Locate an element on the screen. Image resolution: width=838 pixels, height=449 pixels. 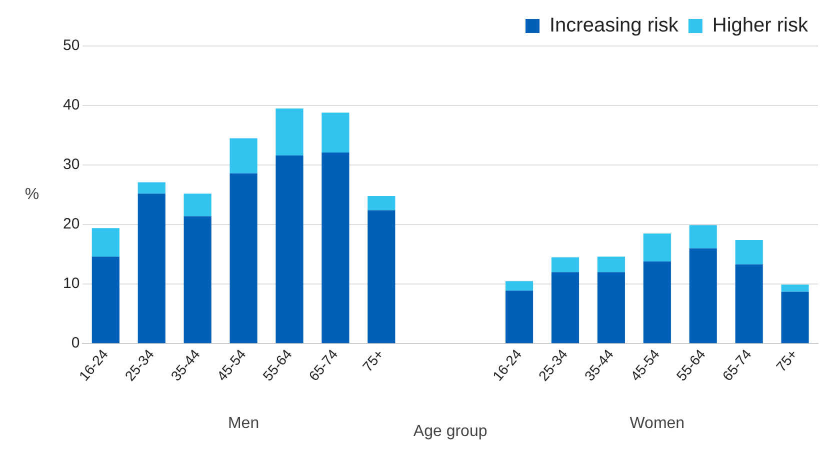
legend-label: Higher risk is located at coordinates (760, 25).